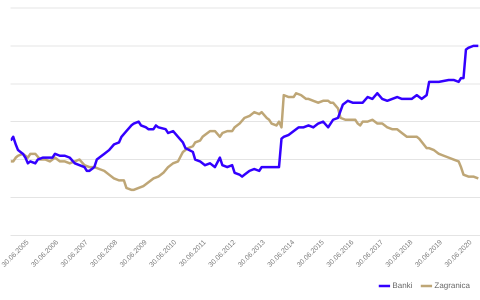 The image size is (480, 300). Describe the element at coordinates (452, 285) in the screenshot. I see `legend-label: Zagranica` at that location.